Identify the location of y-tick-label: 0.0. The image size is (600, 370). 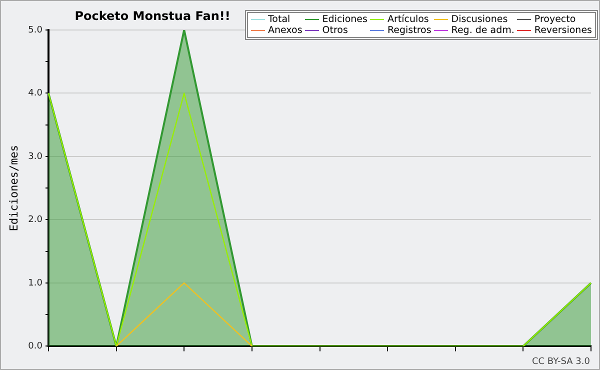
(35, 347).